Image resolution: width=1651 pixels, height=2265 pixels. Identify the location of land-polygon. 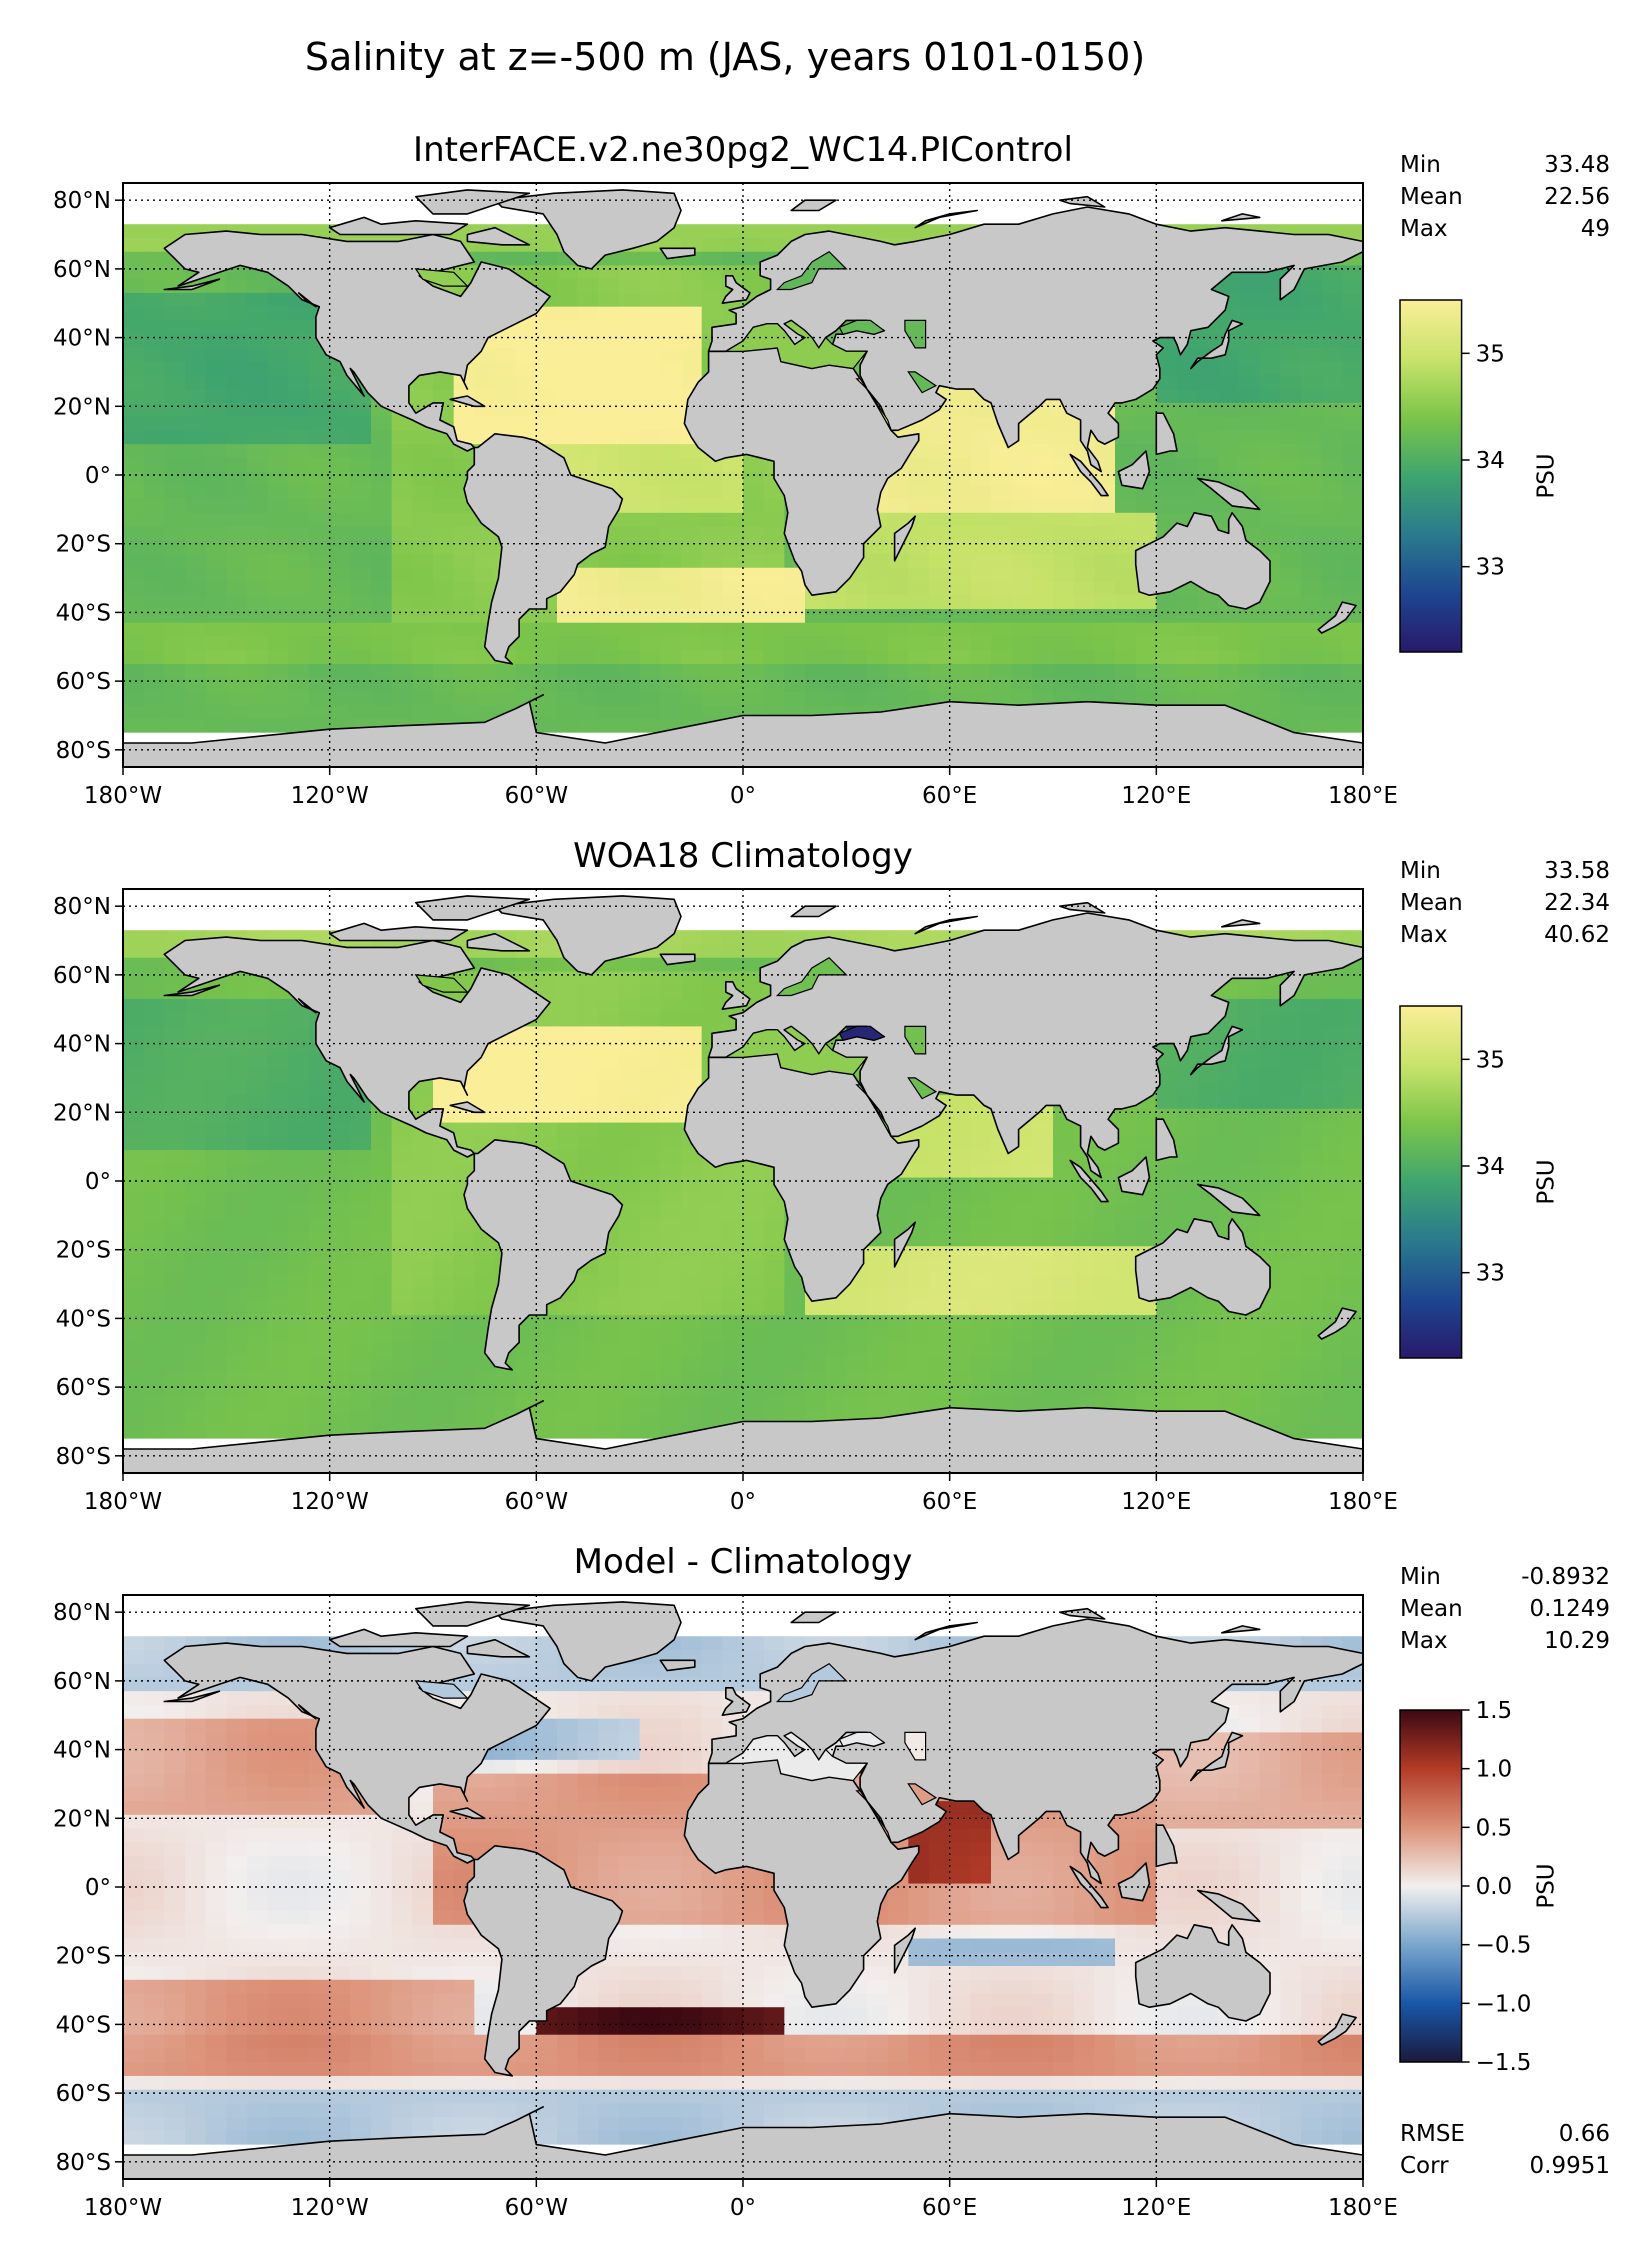
(677, 253).